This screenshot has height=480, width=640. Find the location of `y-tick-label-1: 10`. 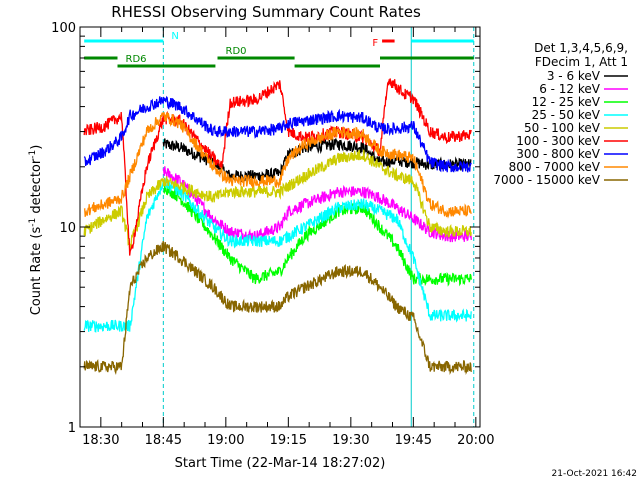

y-tick-label-1: 10 is located at coordinates (67, 228).